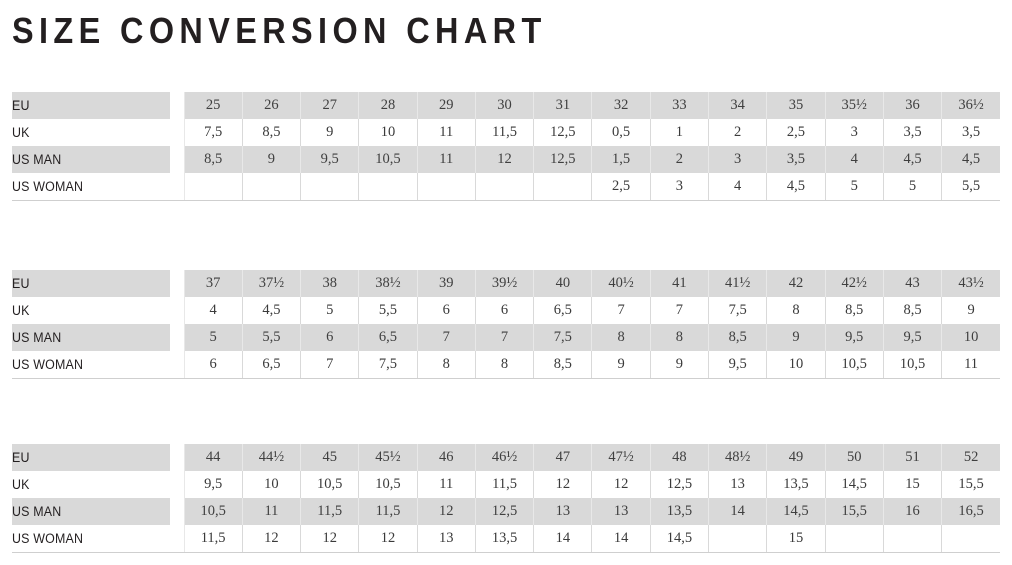  Describe the element at coordinates (854, 283) in the screenshot. I see `size-cell: 42½` at that location.